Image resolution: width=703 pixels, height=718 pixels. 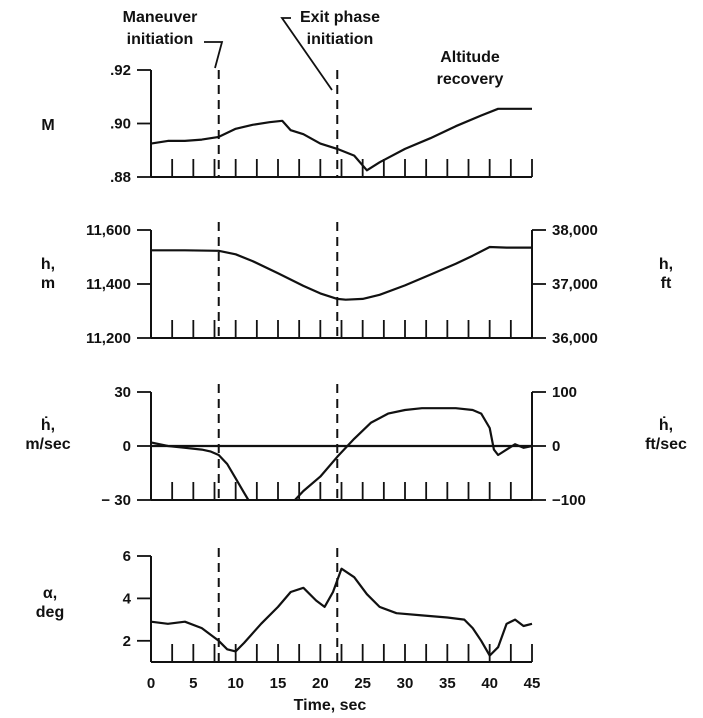 What do you see at coordinates (120, 124) in the screenshot?
I see `mach-y-tick-label: .90` at bounding box center [120, 124].